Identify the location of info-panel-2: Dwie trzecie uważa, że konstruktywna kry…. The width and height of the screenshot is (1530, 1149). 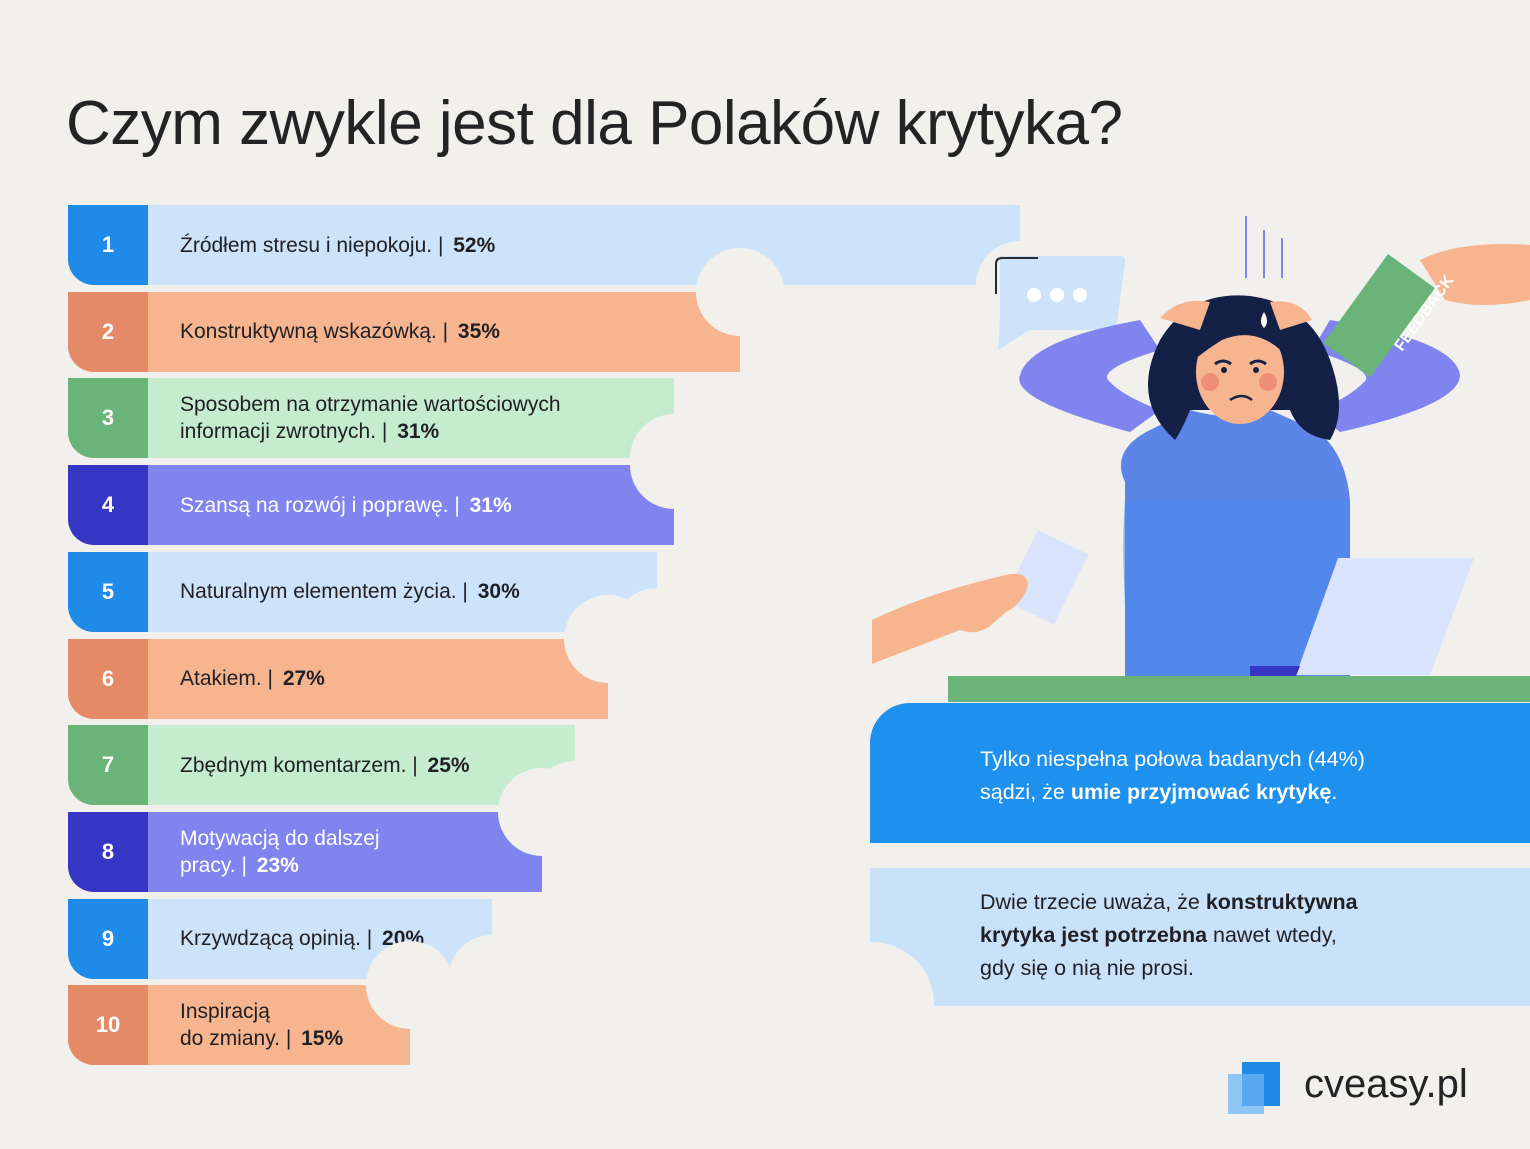
(1170, 967).